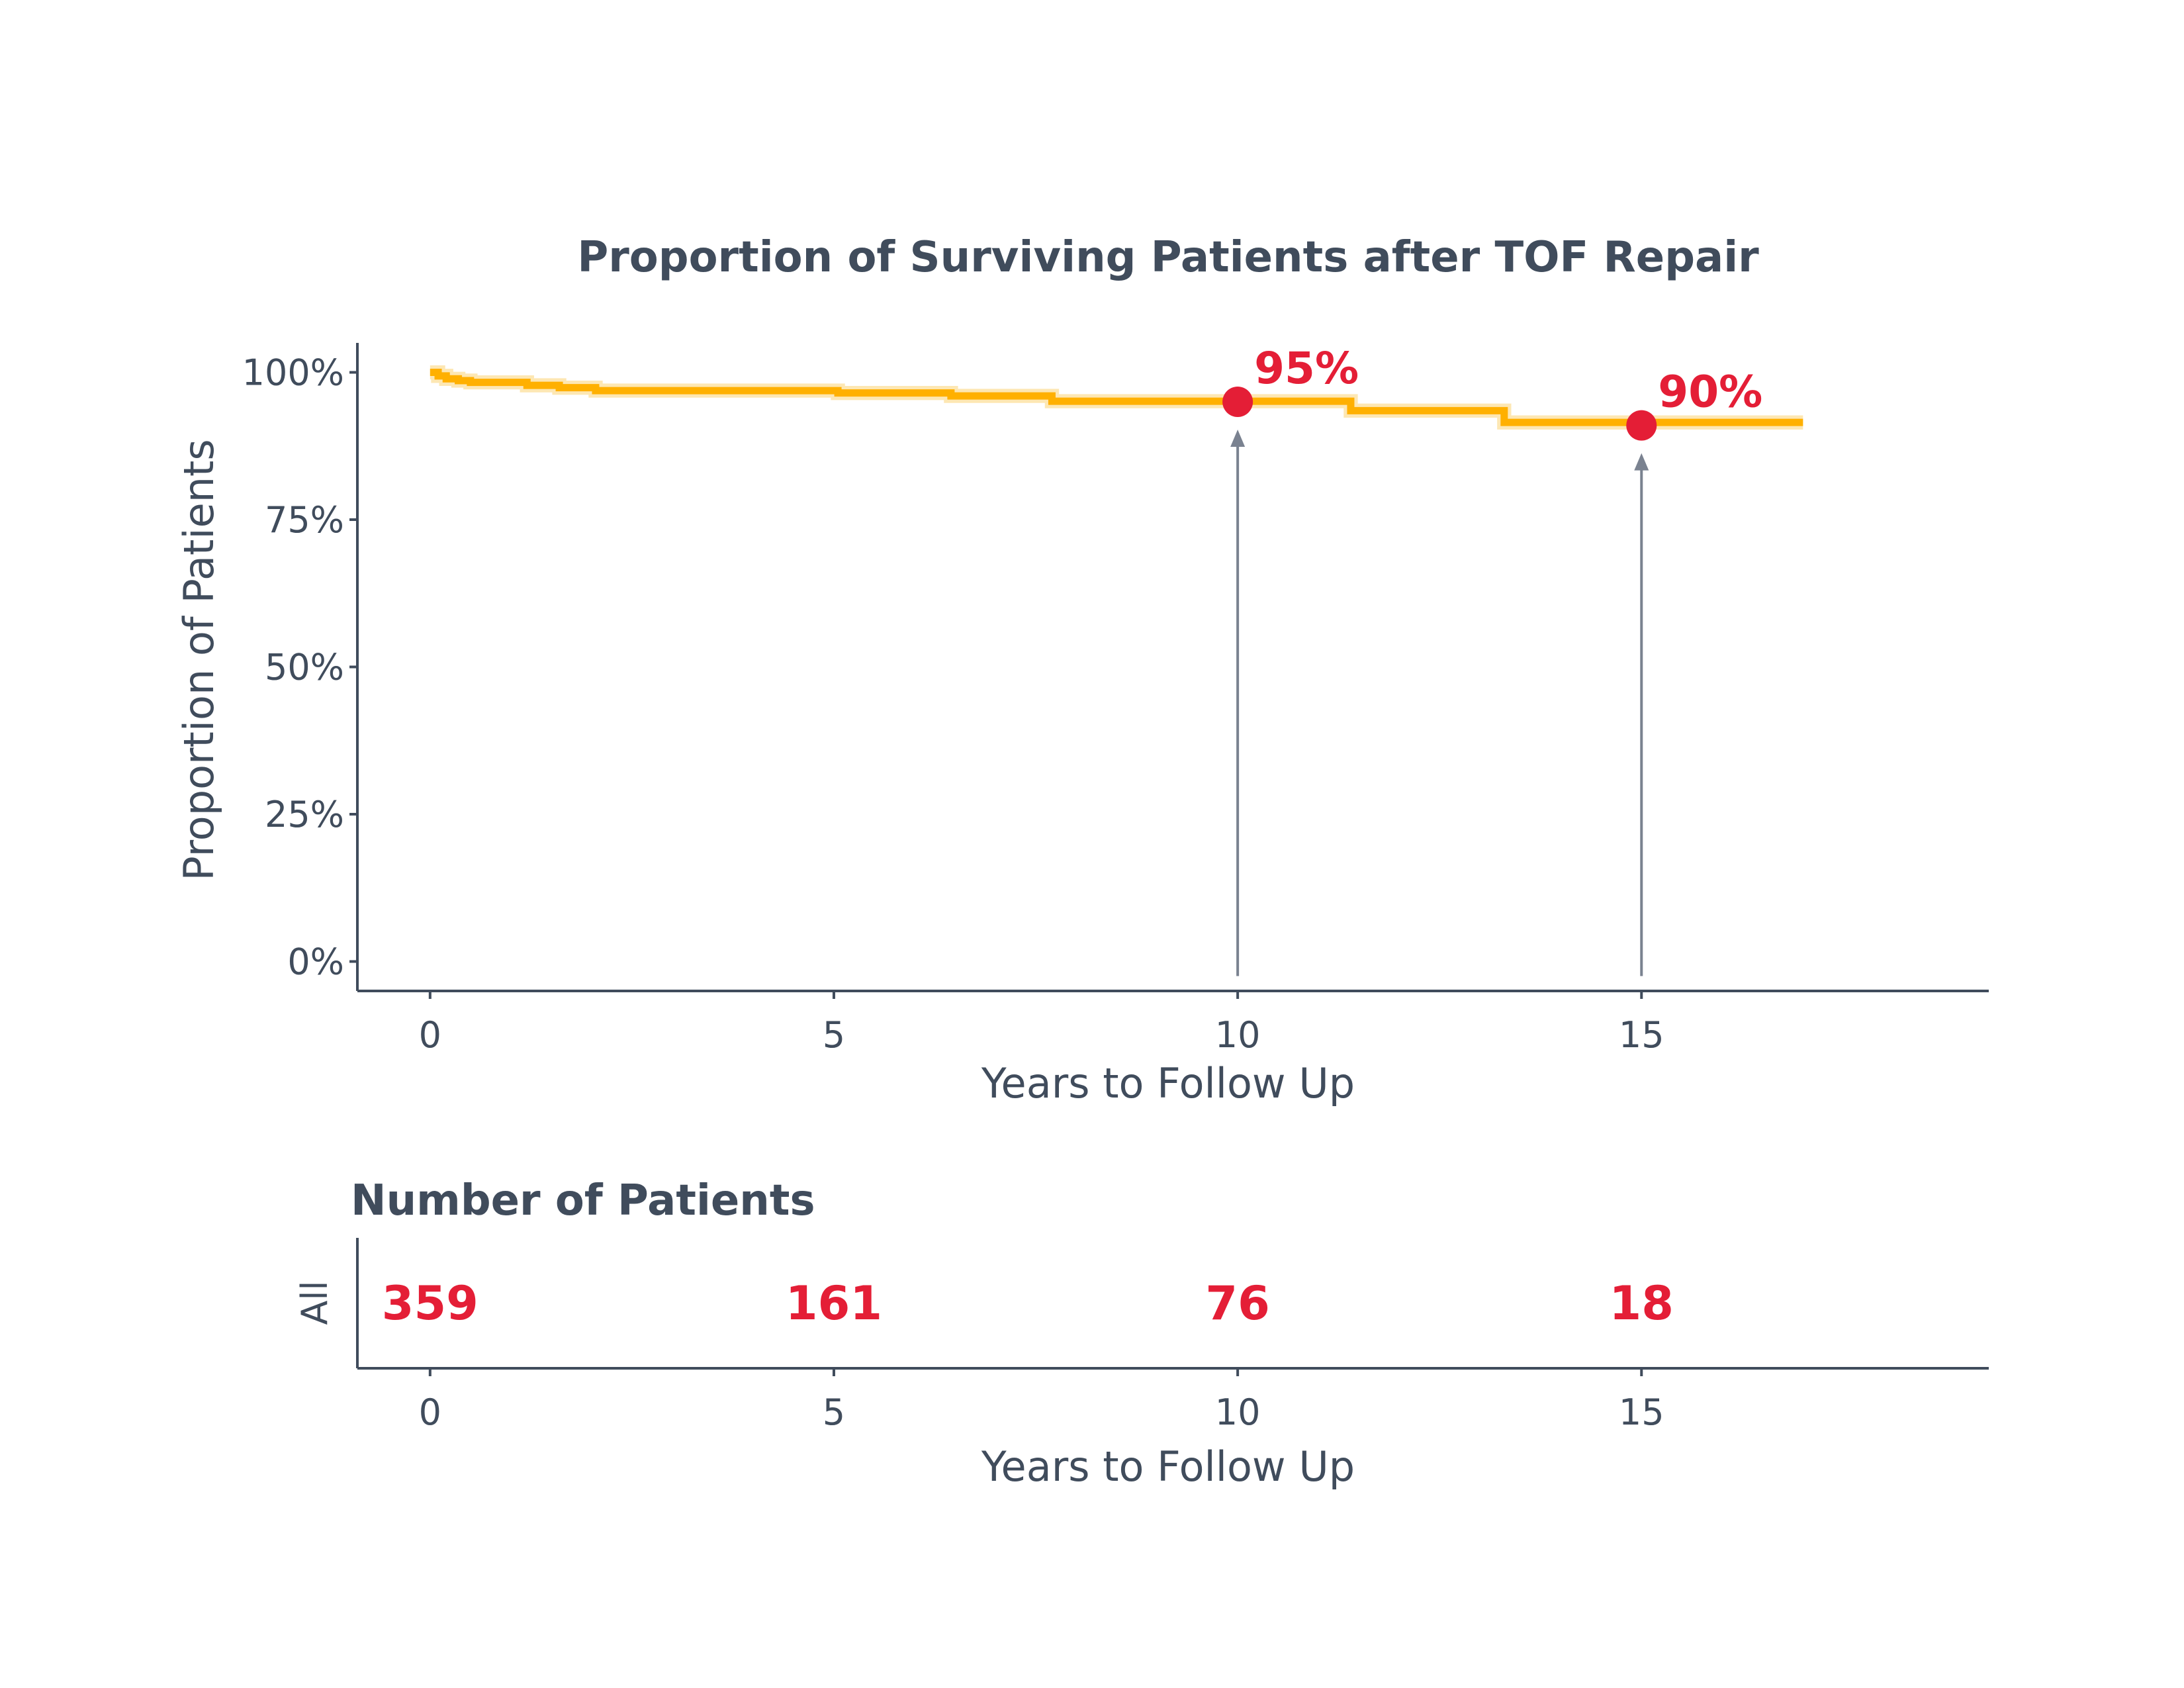 This screenshot has height=1688, width=2184. I want to click on risk-table-x-tick-label: 15, so click(1641, 1412).